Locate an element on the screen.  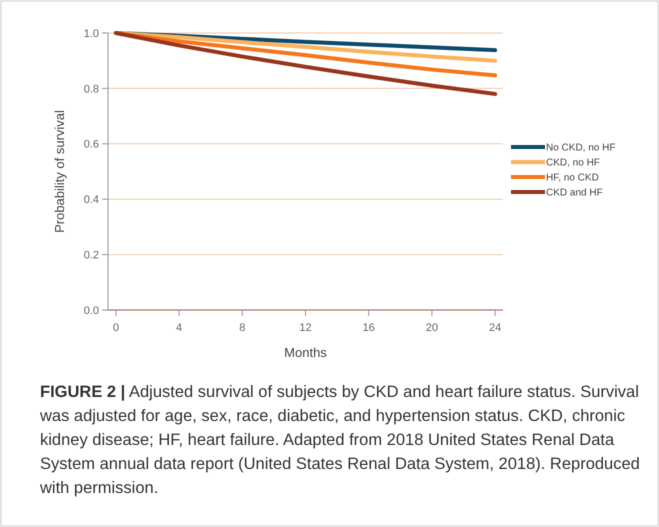
y-tick-label: 0.0 is located at coordinates (91, 310).